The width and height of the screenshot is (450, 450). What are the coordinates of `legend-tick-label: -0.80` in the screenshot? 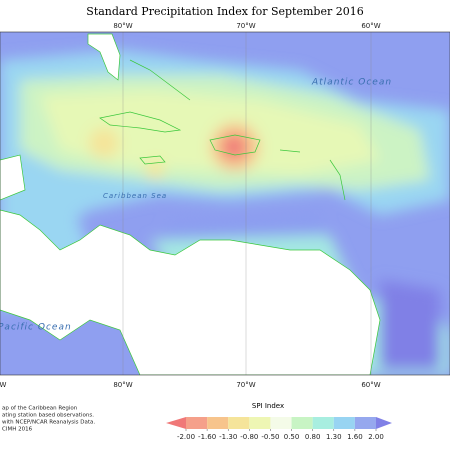 It's located at (249, 437).